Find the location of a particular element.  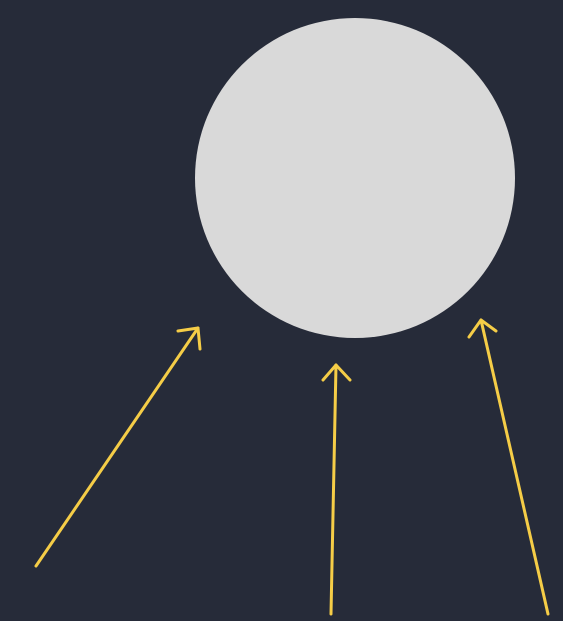

arrow-center-head is located at coordinates (336, 372).